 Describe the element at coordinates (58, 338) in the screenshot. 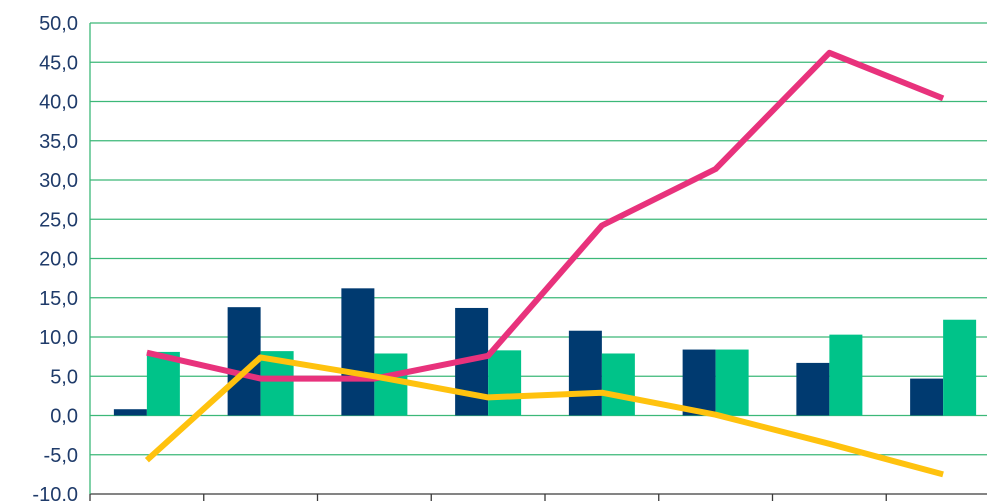

I see `y-tick-label: 10,0` at that location.